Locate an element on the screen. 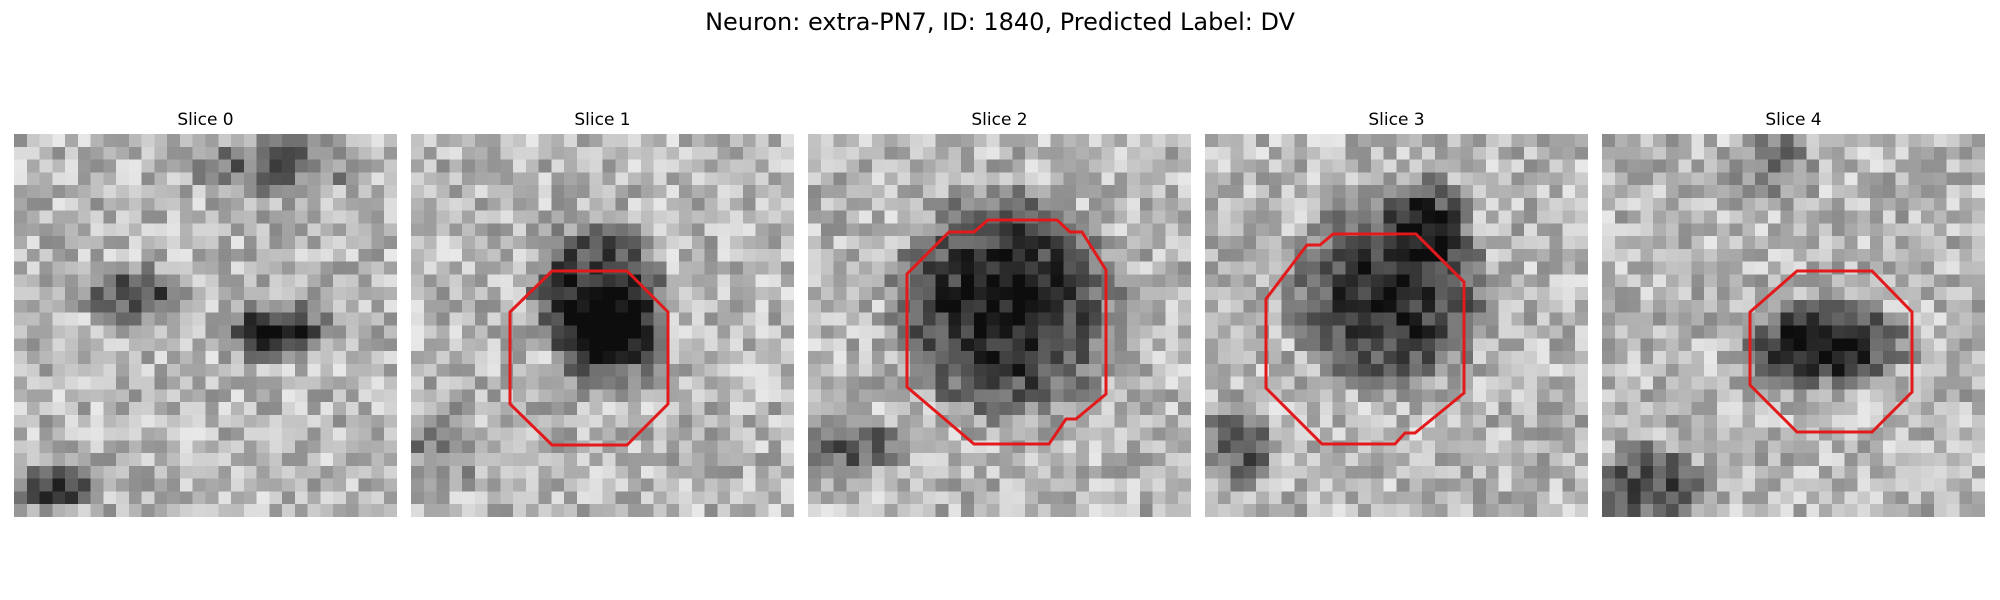  slice-1-pixels is located at coordinates (602, 325).